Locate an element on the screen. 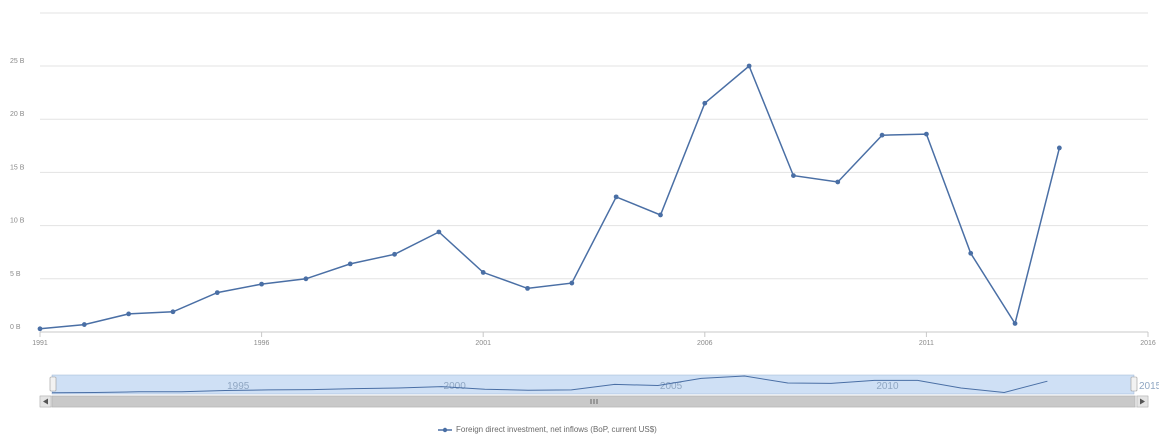 Image resolution: width=1159 pixels, height=434 pixels. x-tick-label: 1996 is located at coordinates (262, 343).